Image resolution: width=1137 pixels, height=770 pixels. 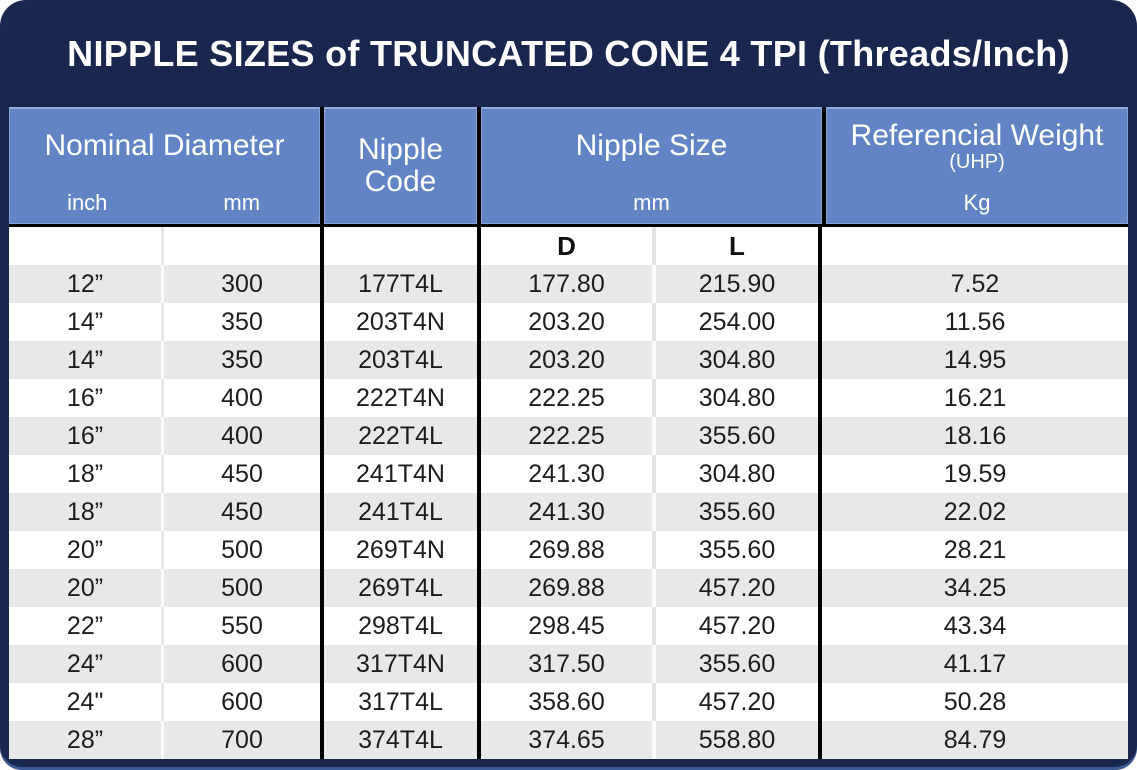 What do you see at coordinates (977, 146) in the screenshot?
I see `referencial-weight-label: Referencial Weight (UHP)` at bounding box center [977, 146].